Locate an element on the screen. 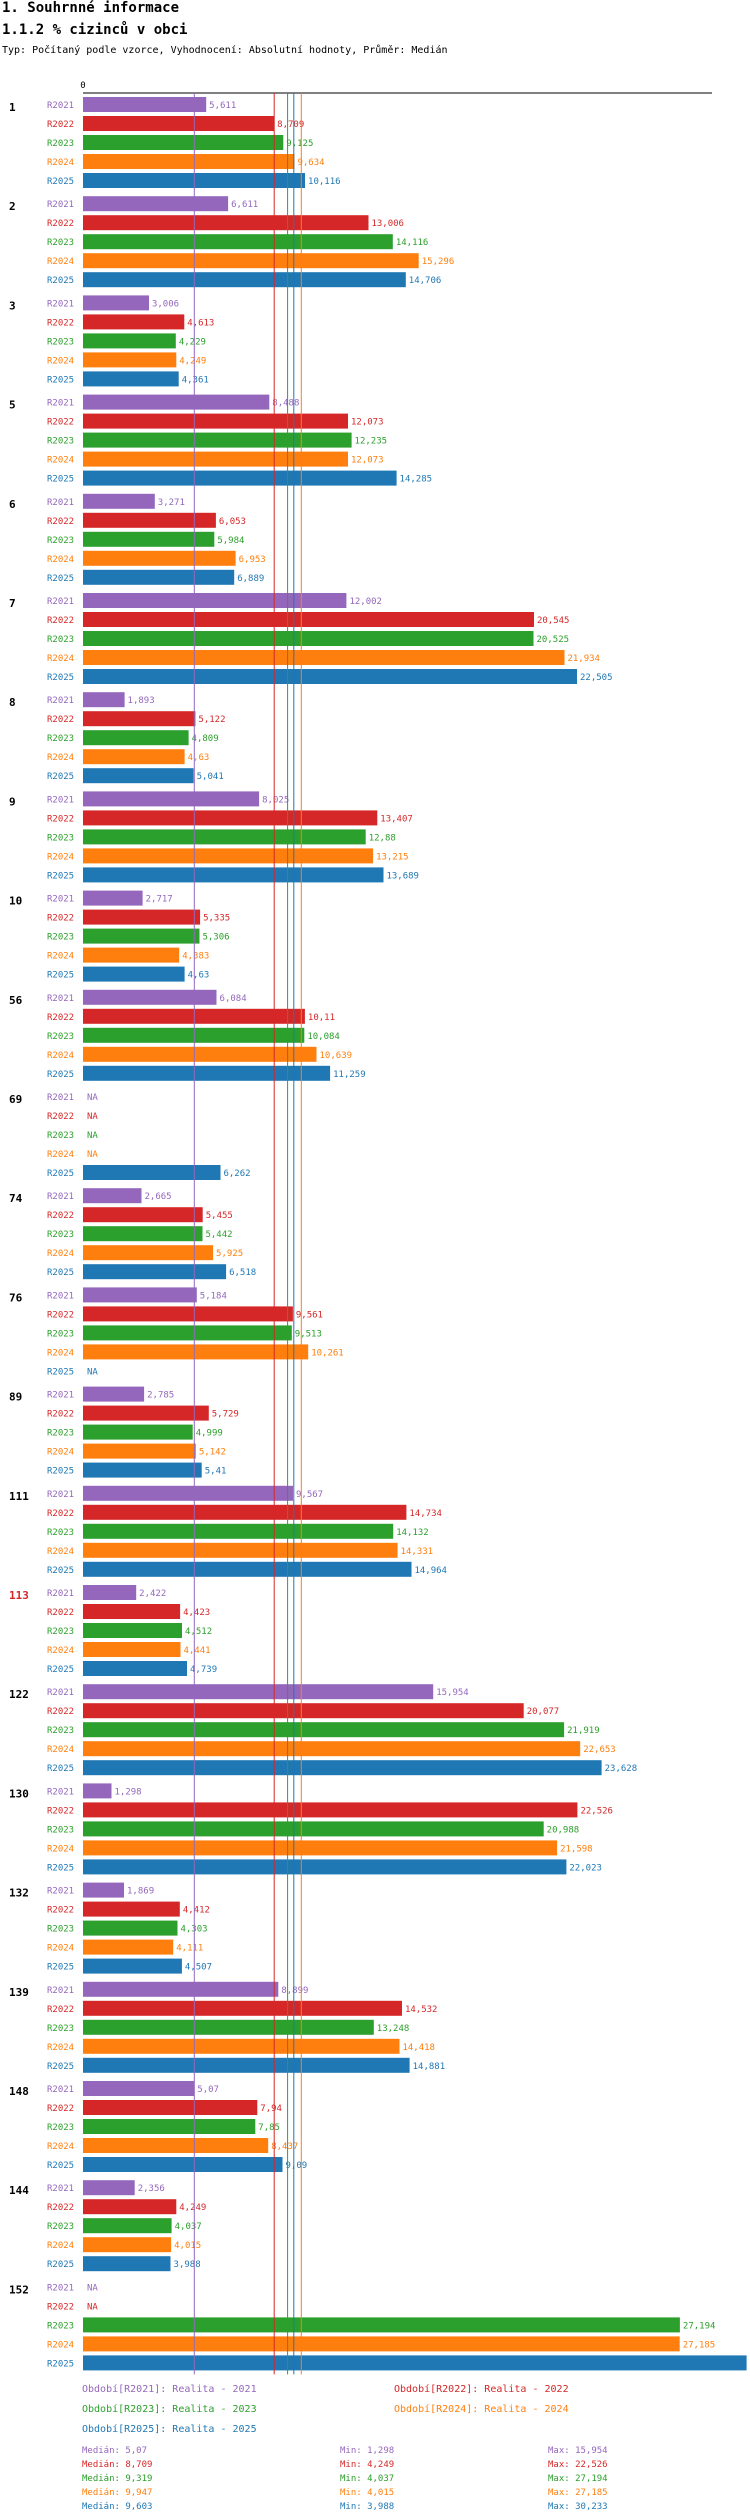  legend-entry: Období[R2025]: Realita - 2025 is located at coordinates (169, 2429).